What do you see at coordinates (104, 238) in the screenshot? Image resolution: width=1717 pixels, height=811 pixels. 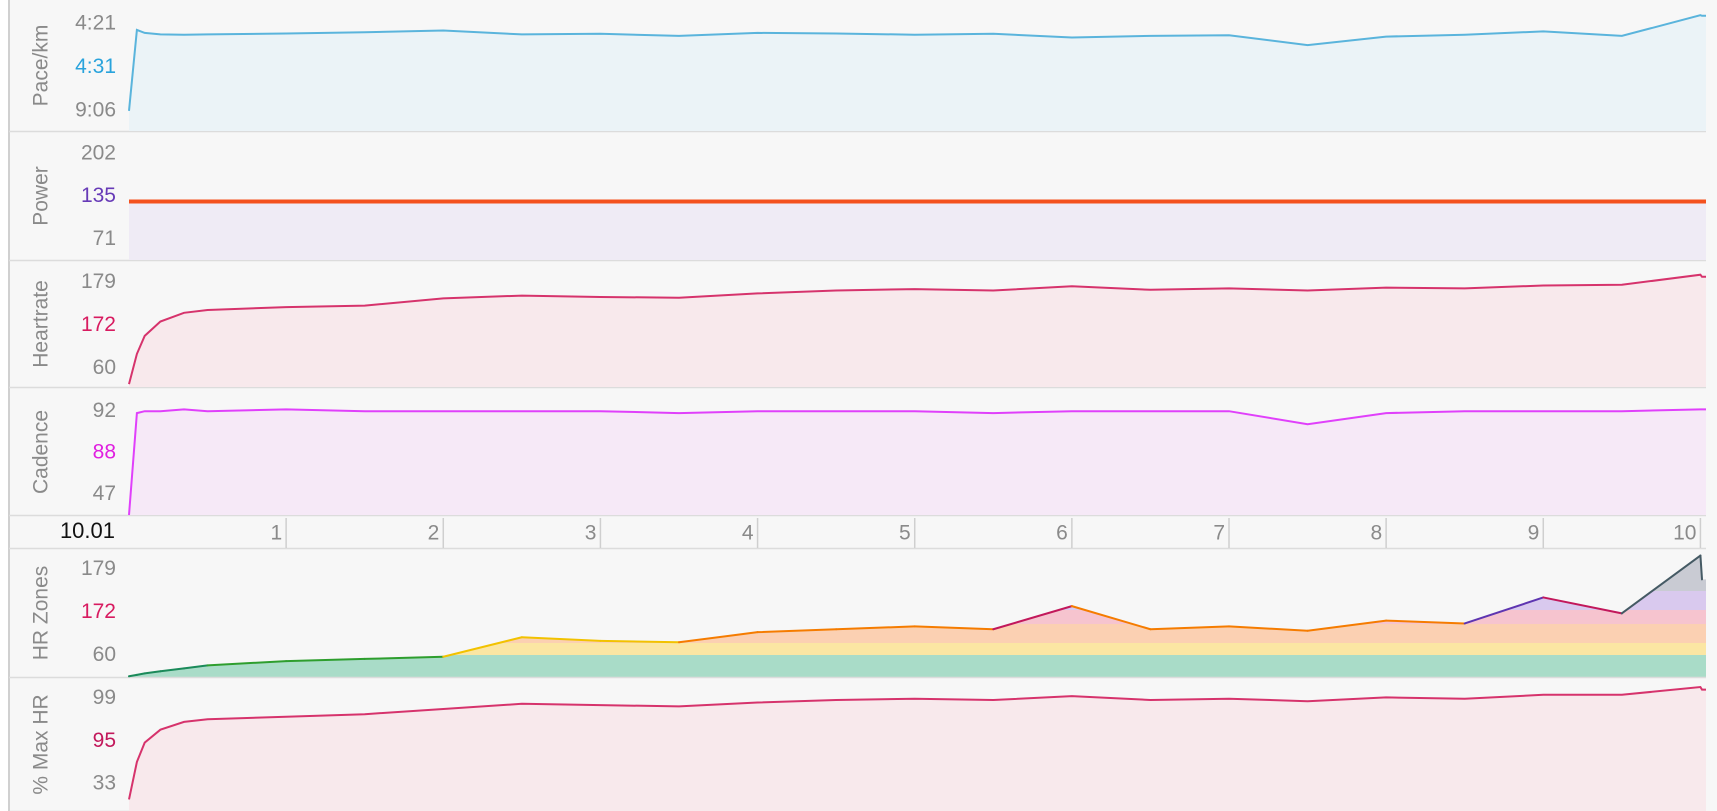 I see `y-tick-label: 71` at bounding box center [104, 238].